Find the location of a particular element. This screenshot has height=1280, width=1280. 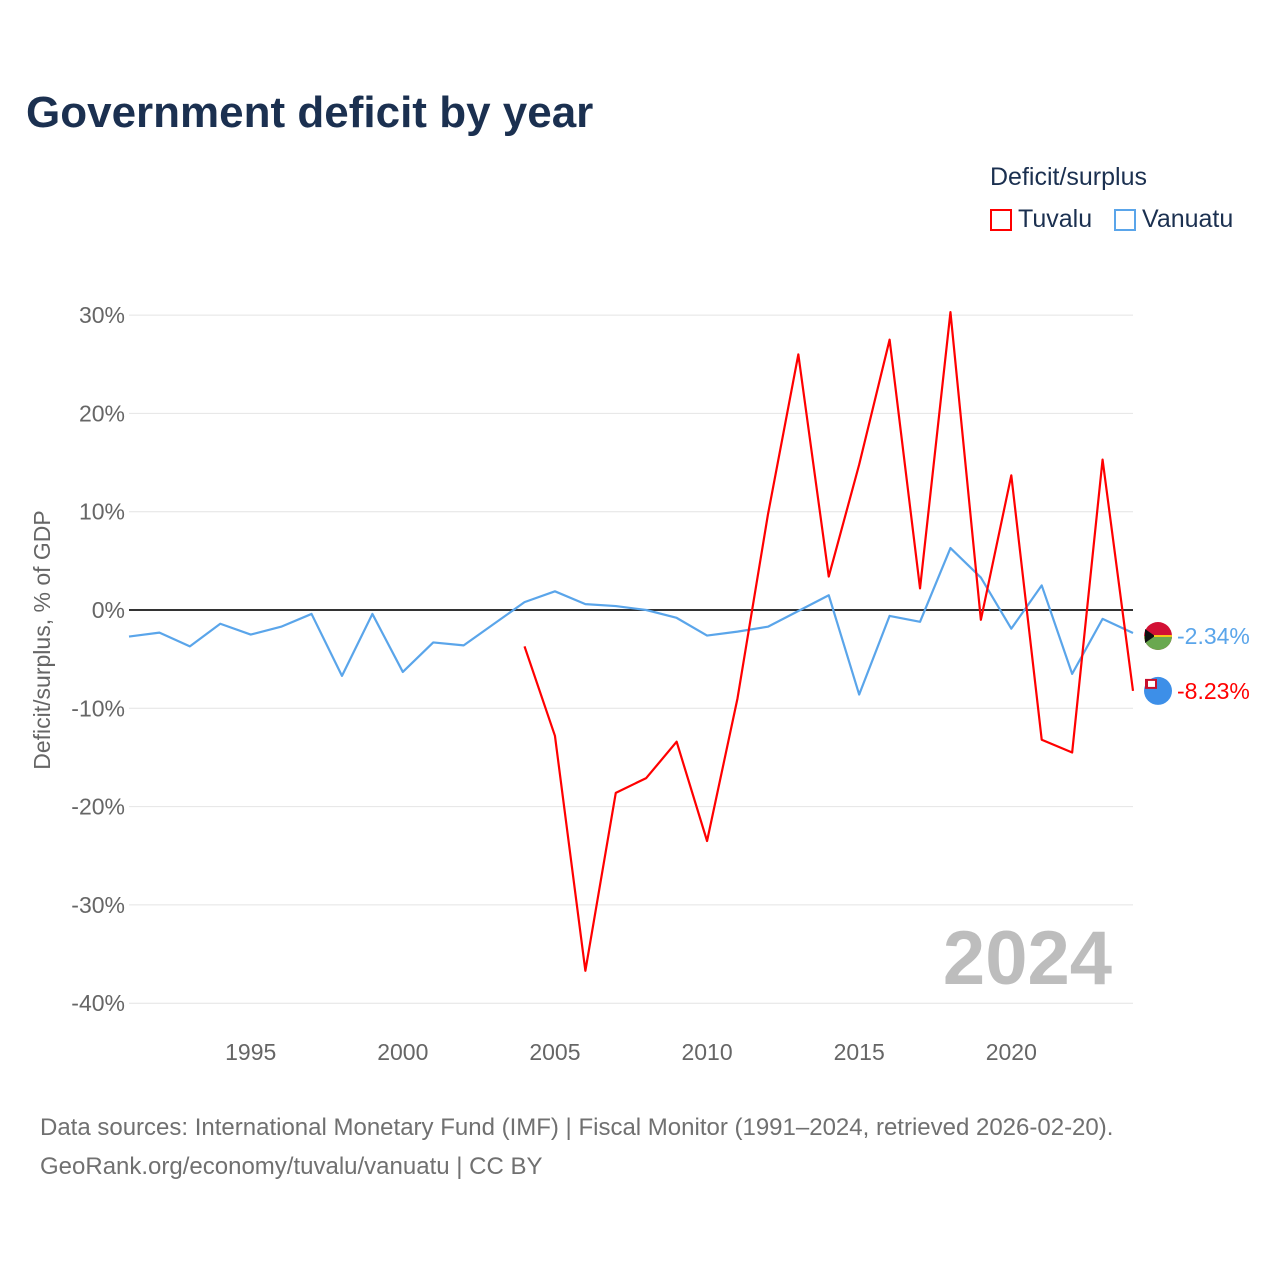

x-tick-label: 2000 is located at coordinates (402, 1052).